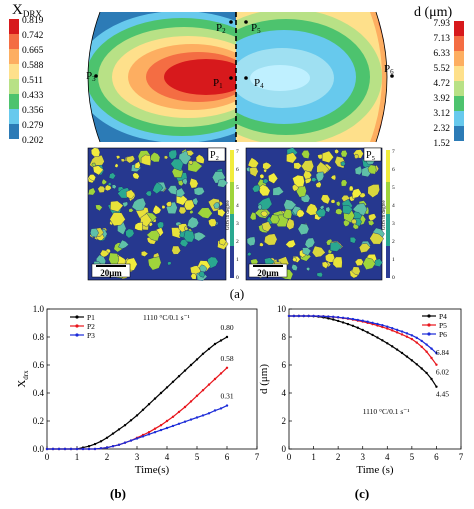 This screenshot has height=509, width=474. What do you see at coordinates (268, 270) in the screenshot?
I see `scale-bar-box` at bounding box center [268, 270].